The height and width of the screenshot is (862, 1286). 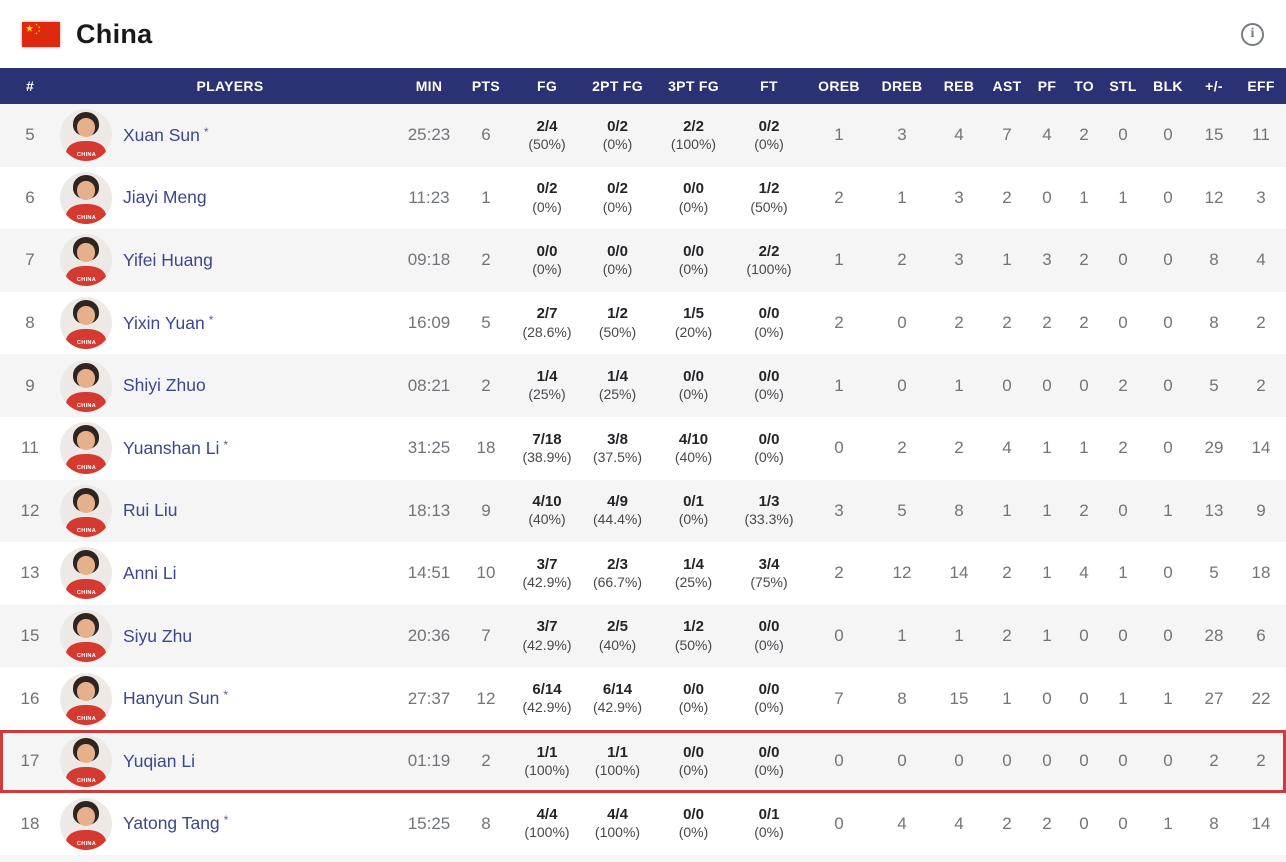 What do you see at coordinates (1252, 34) in the screenshot?
I see `info-icon: i` at bounding box center [1252, 34].